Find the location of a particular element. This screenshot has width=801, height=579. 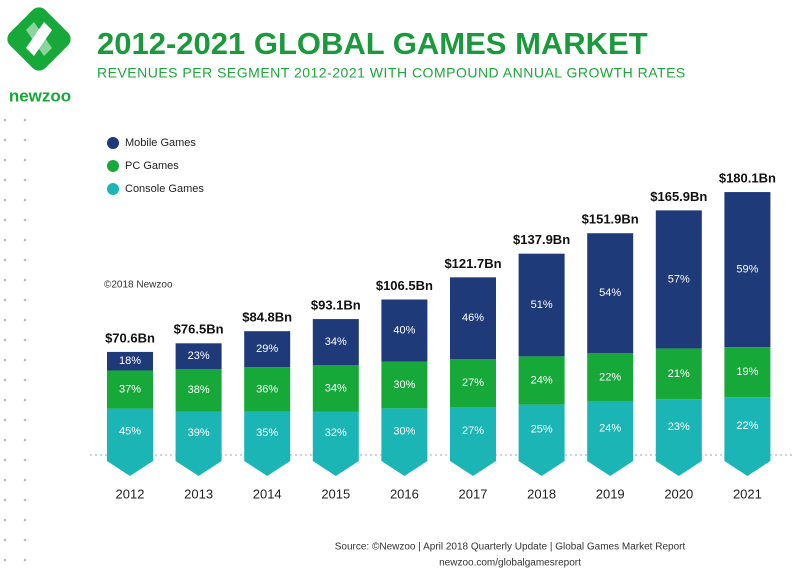

logo-mark is located at coordinates (39, 39).